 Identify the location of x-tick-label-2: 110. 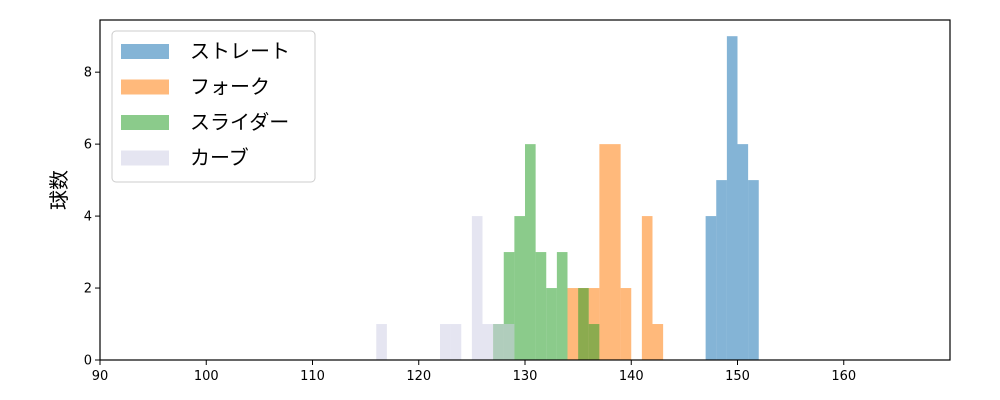
(312, 376).